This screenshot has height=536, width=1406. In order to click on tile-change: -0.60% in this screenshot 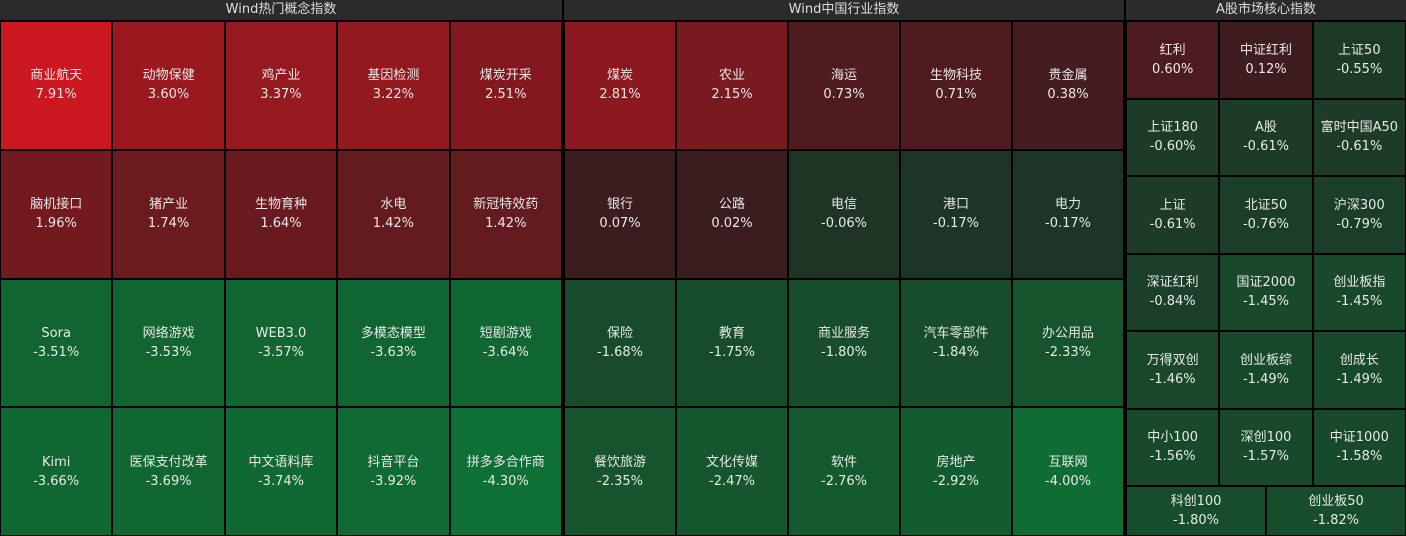, I will do `click(1172, 147)`.